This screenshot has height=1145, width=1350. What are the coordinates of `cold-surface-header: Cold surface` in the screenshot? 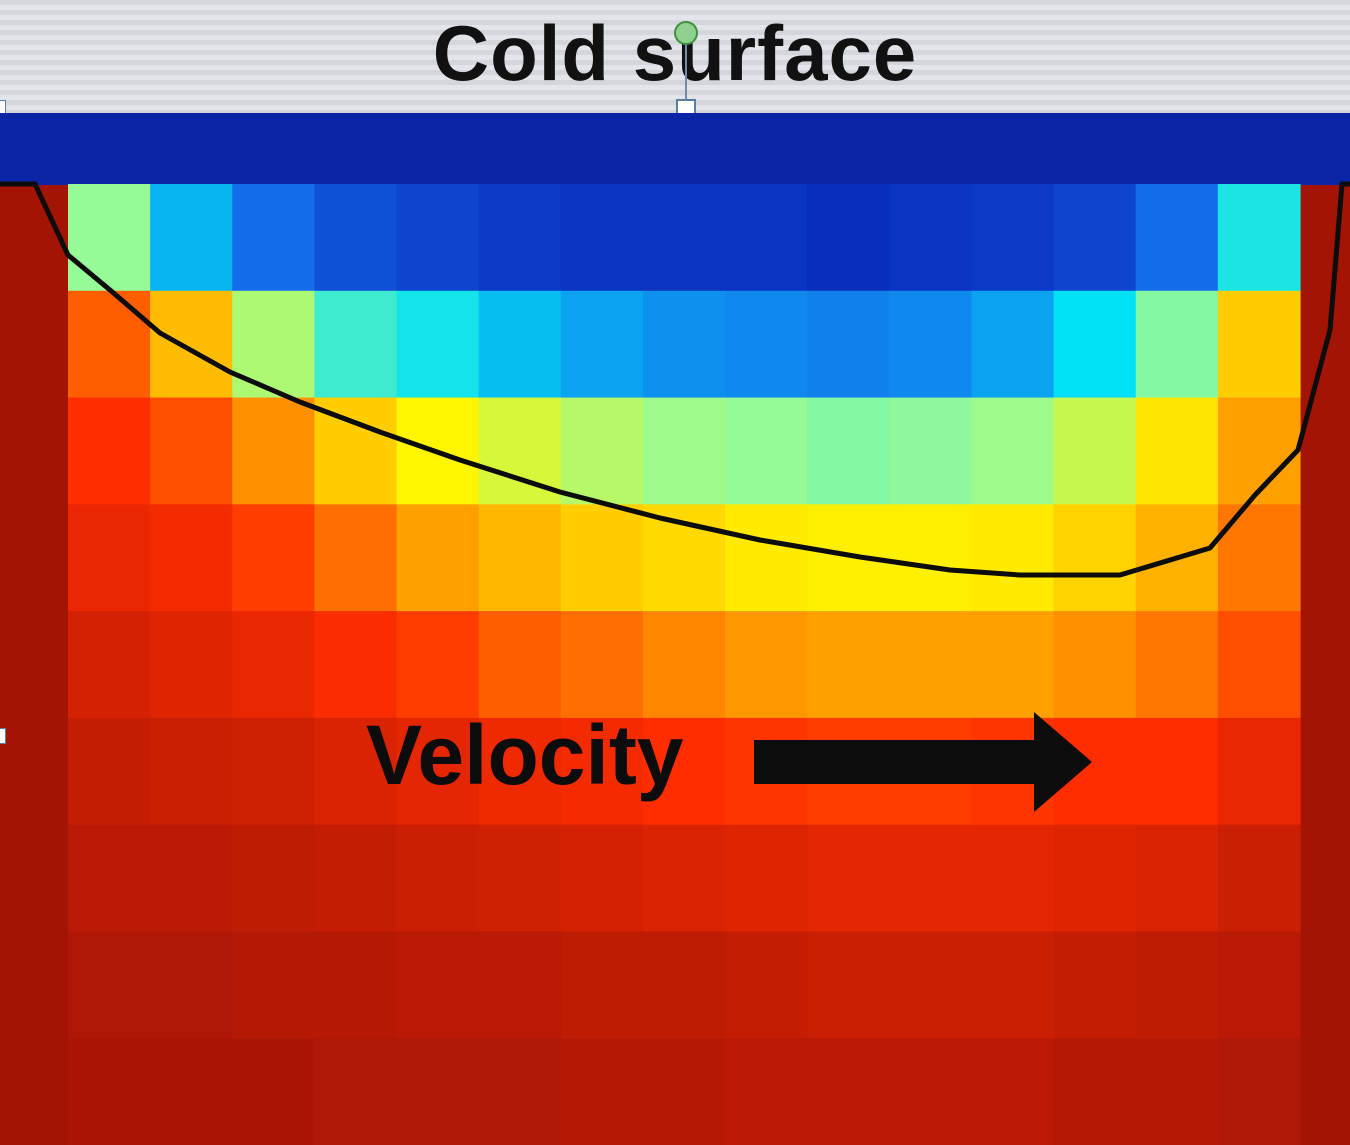 It's located at (675, 59).